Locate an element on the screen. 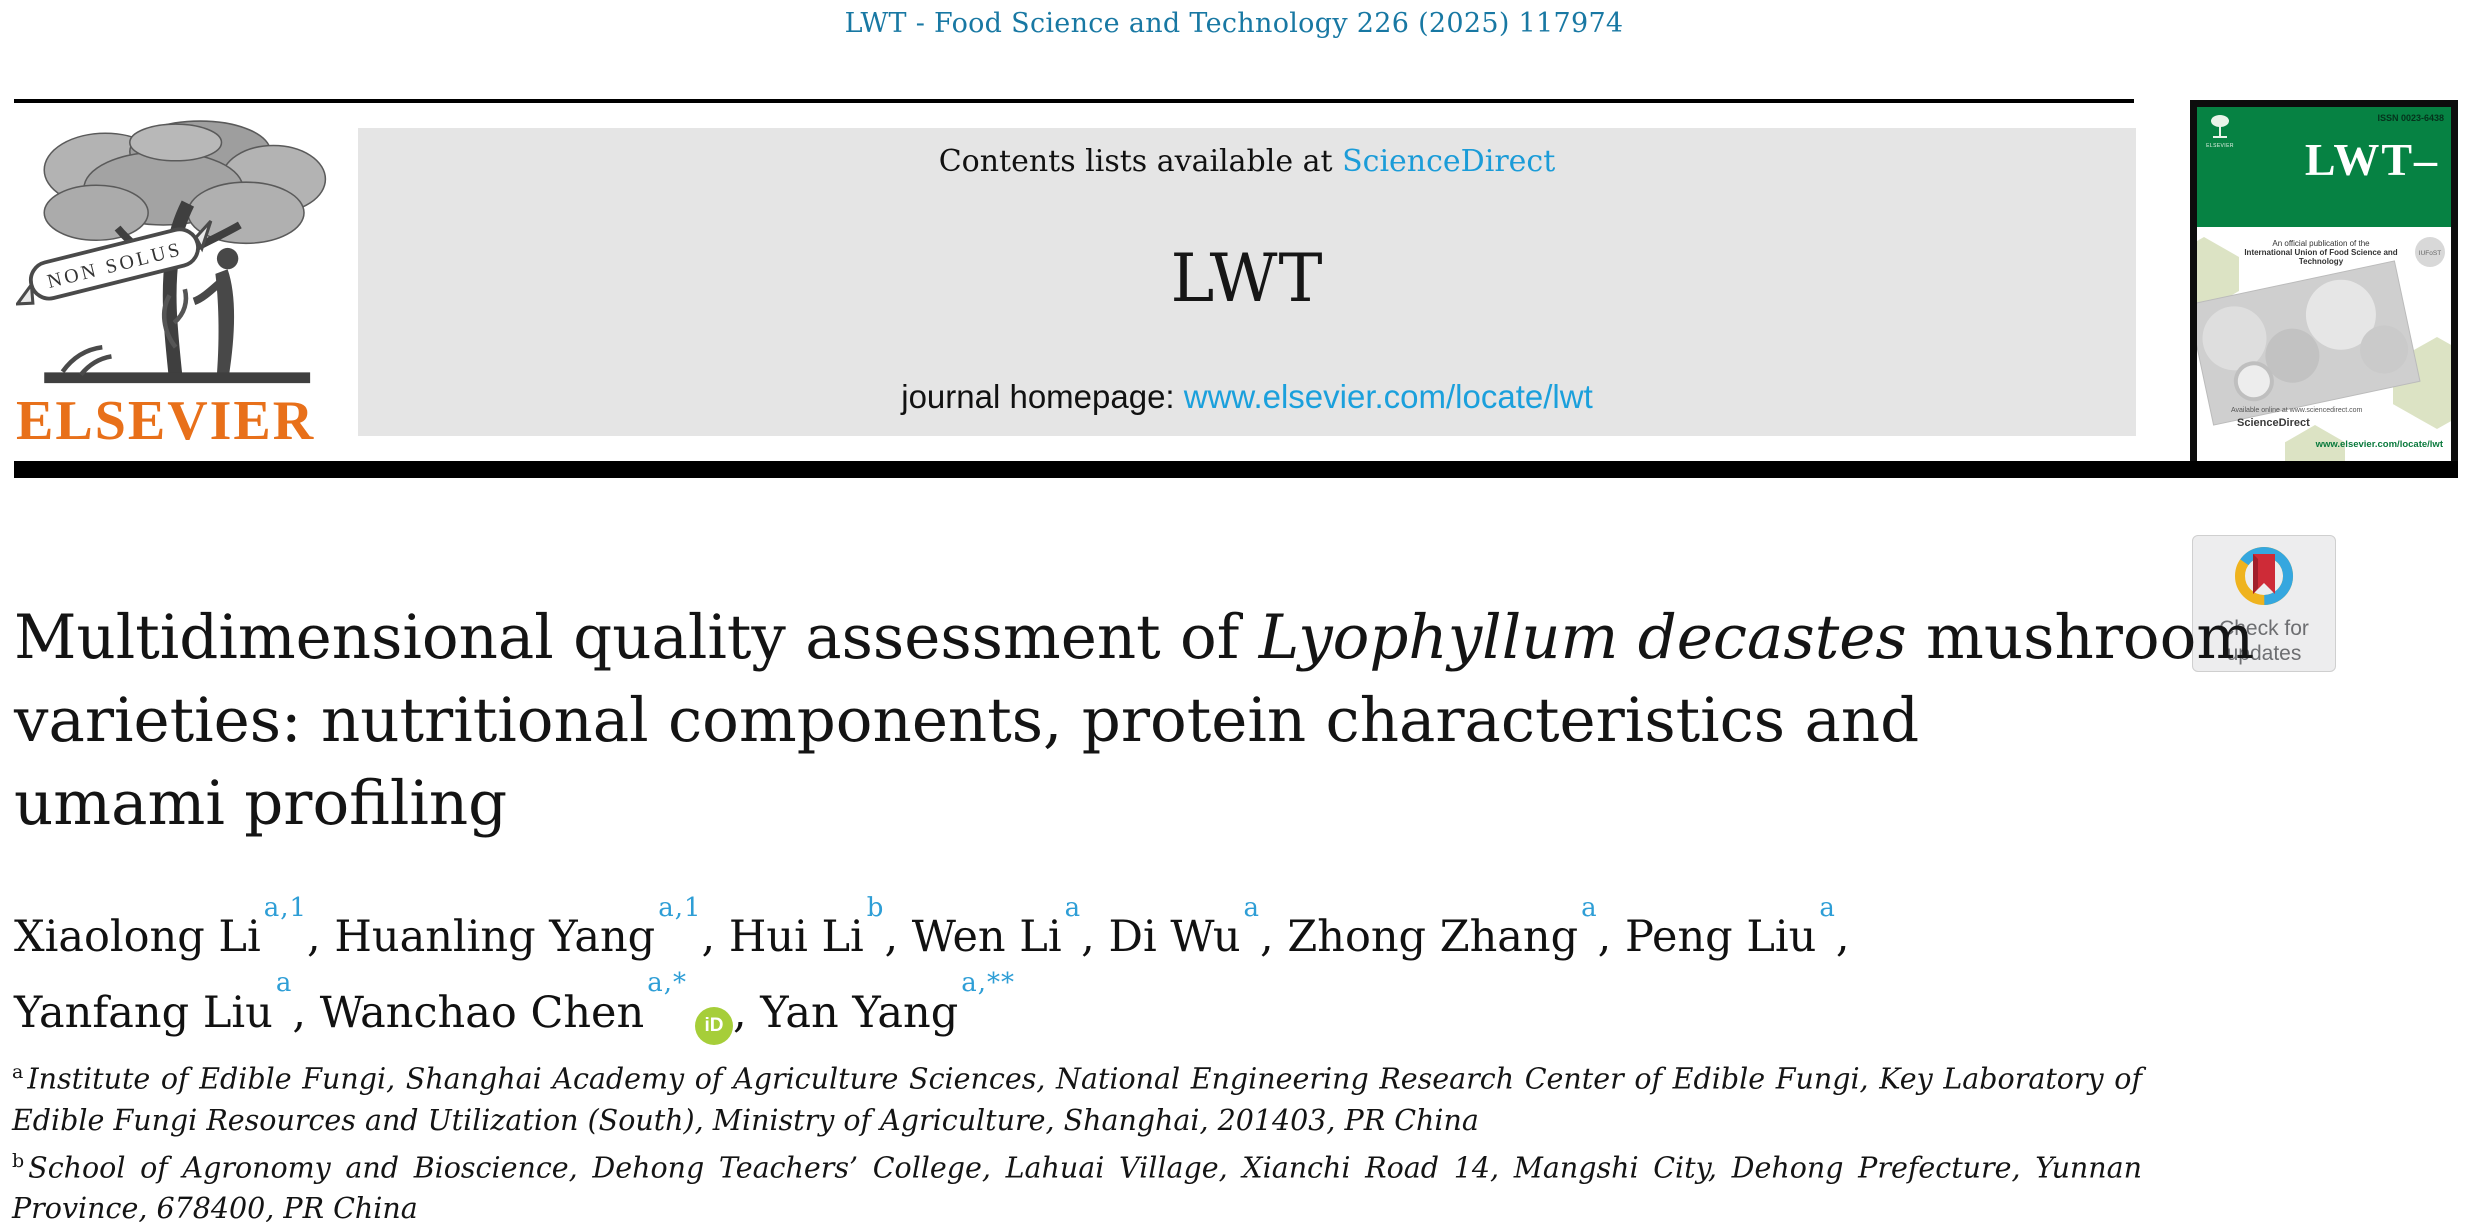 This screenshot has height=1222, width=2468. cover-elsevier-mini-logo: ELSEVIER is located at coordinates (2220, 135).